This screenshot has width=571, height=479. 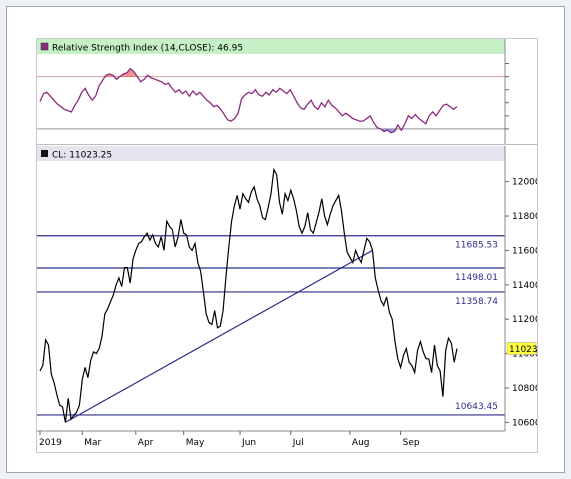 I want to click on x-tick-label: May, so click(x=195, y=443).